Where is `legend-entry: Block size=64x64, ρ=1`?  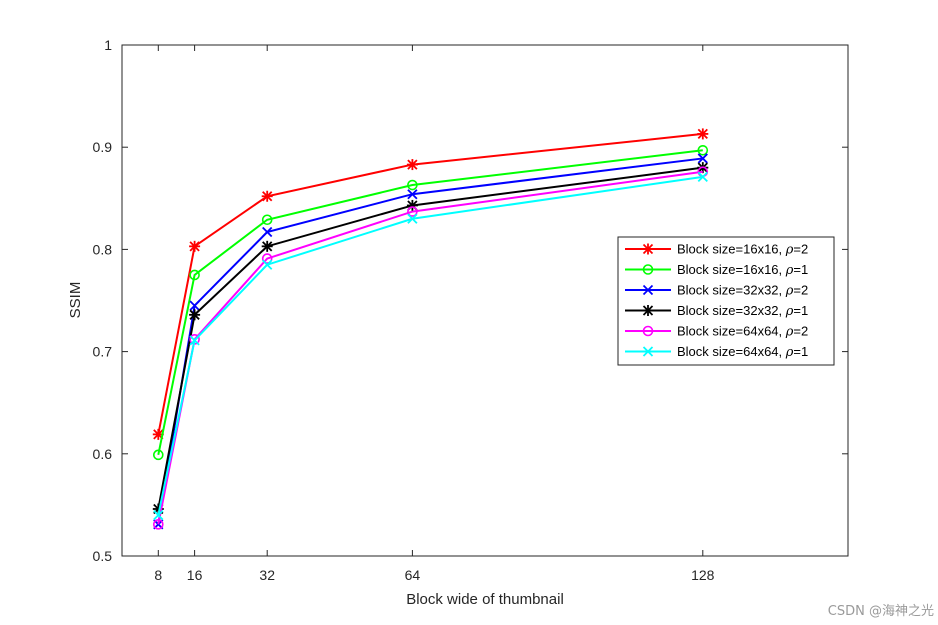 legend-entry: Block size=64x64, ρ=1 is located at coordinates (716, 352).